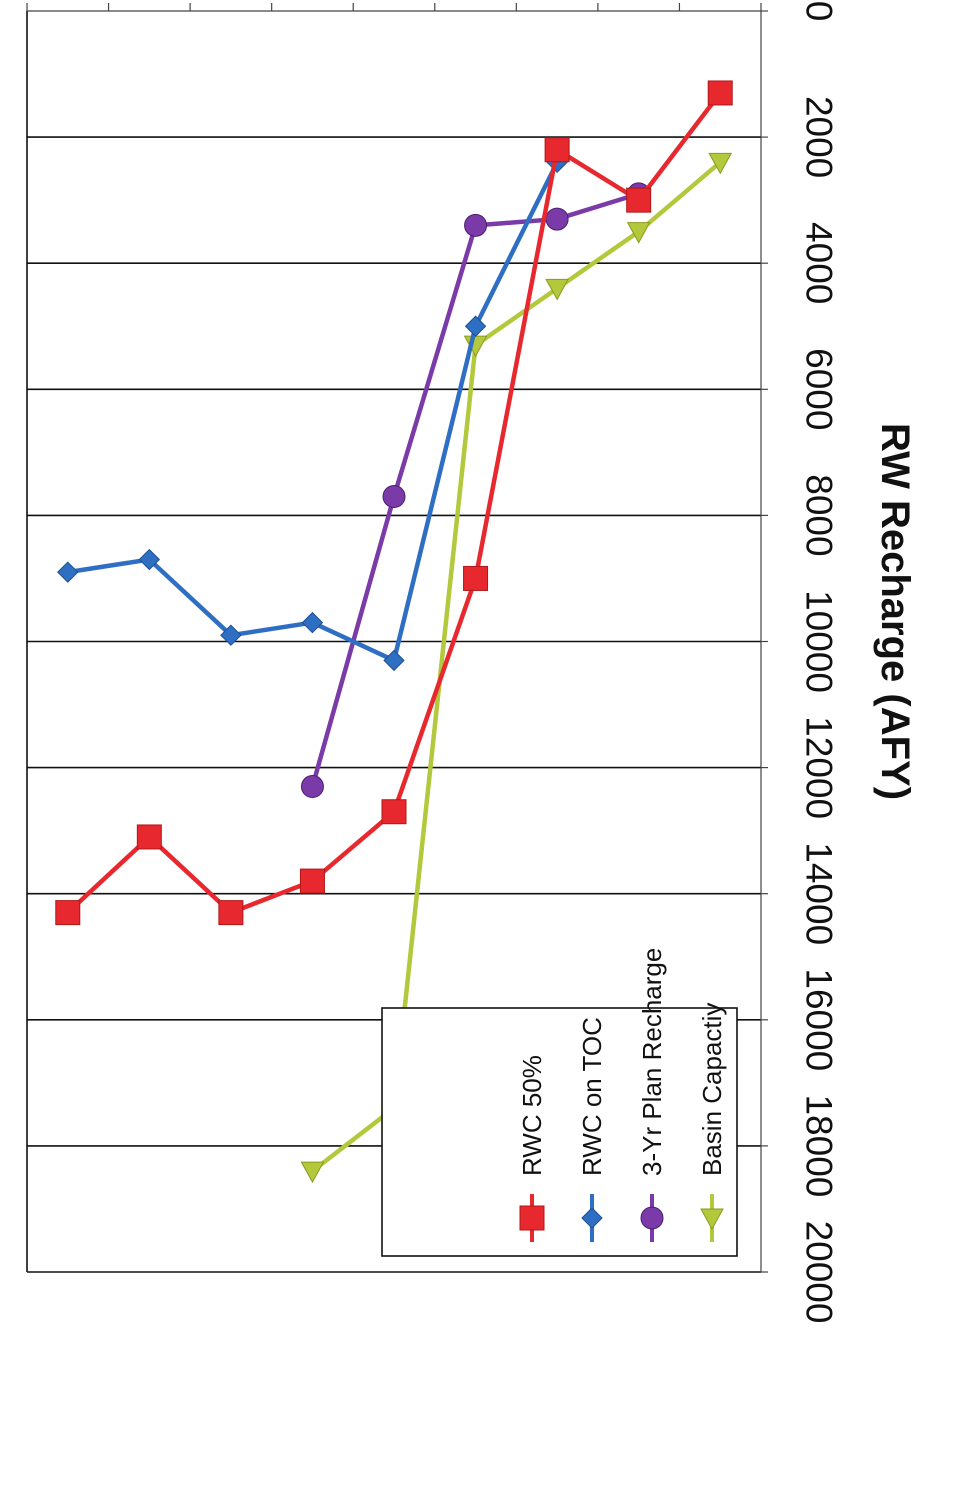 The width and height of the screenshot is (957, 1500). I want to click on legend-entry: RWC 50%, so click(532, 1148).